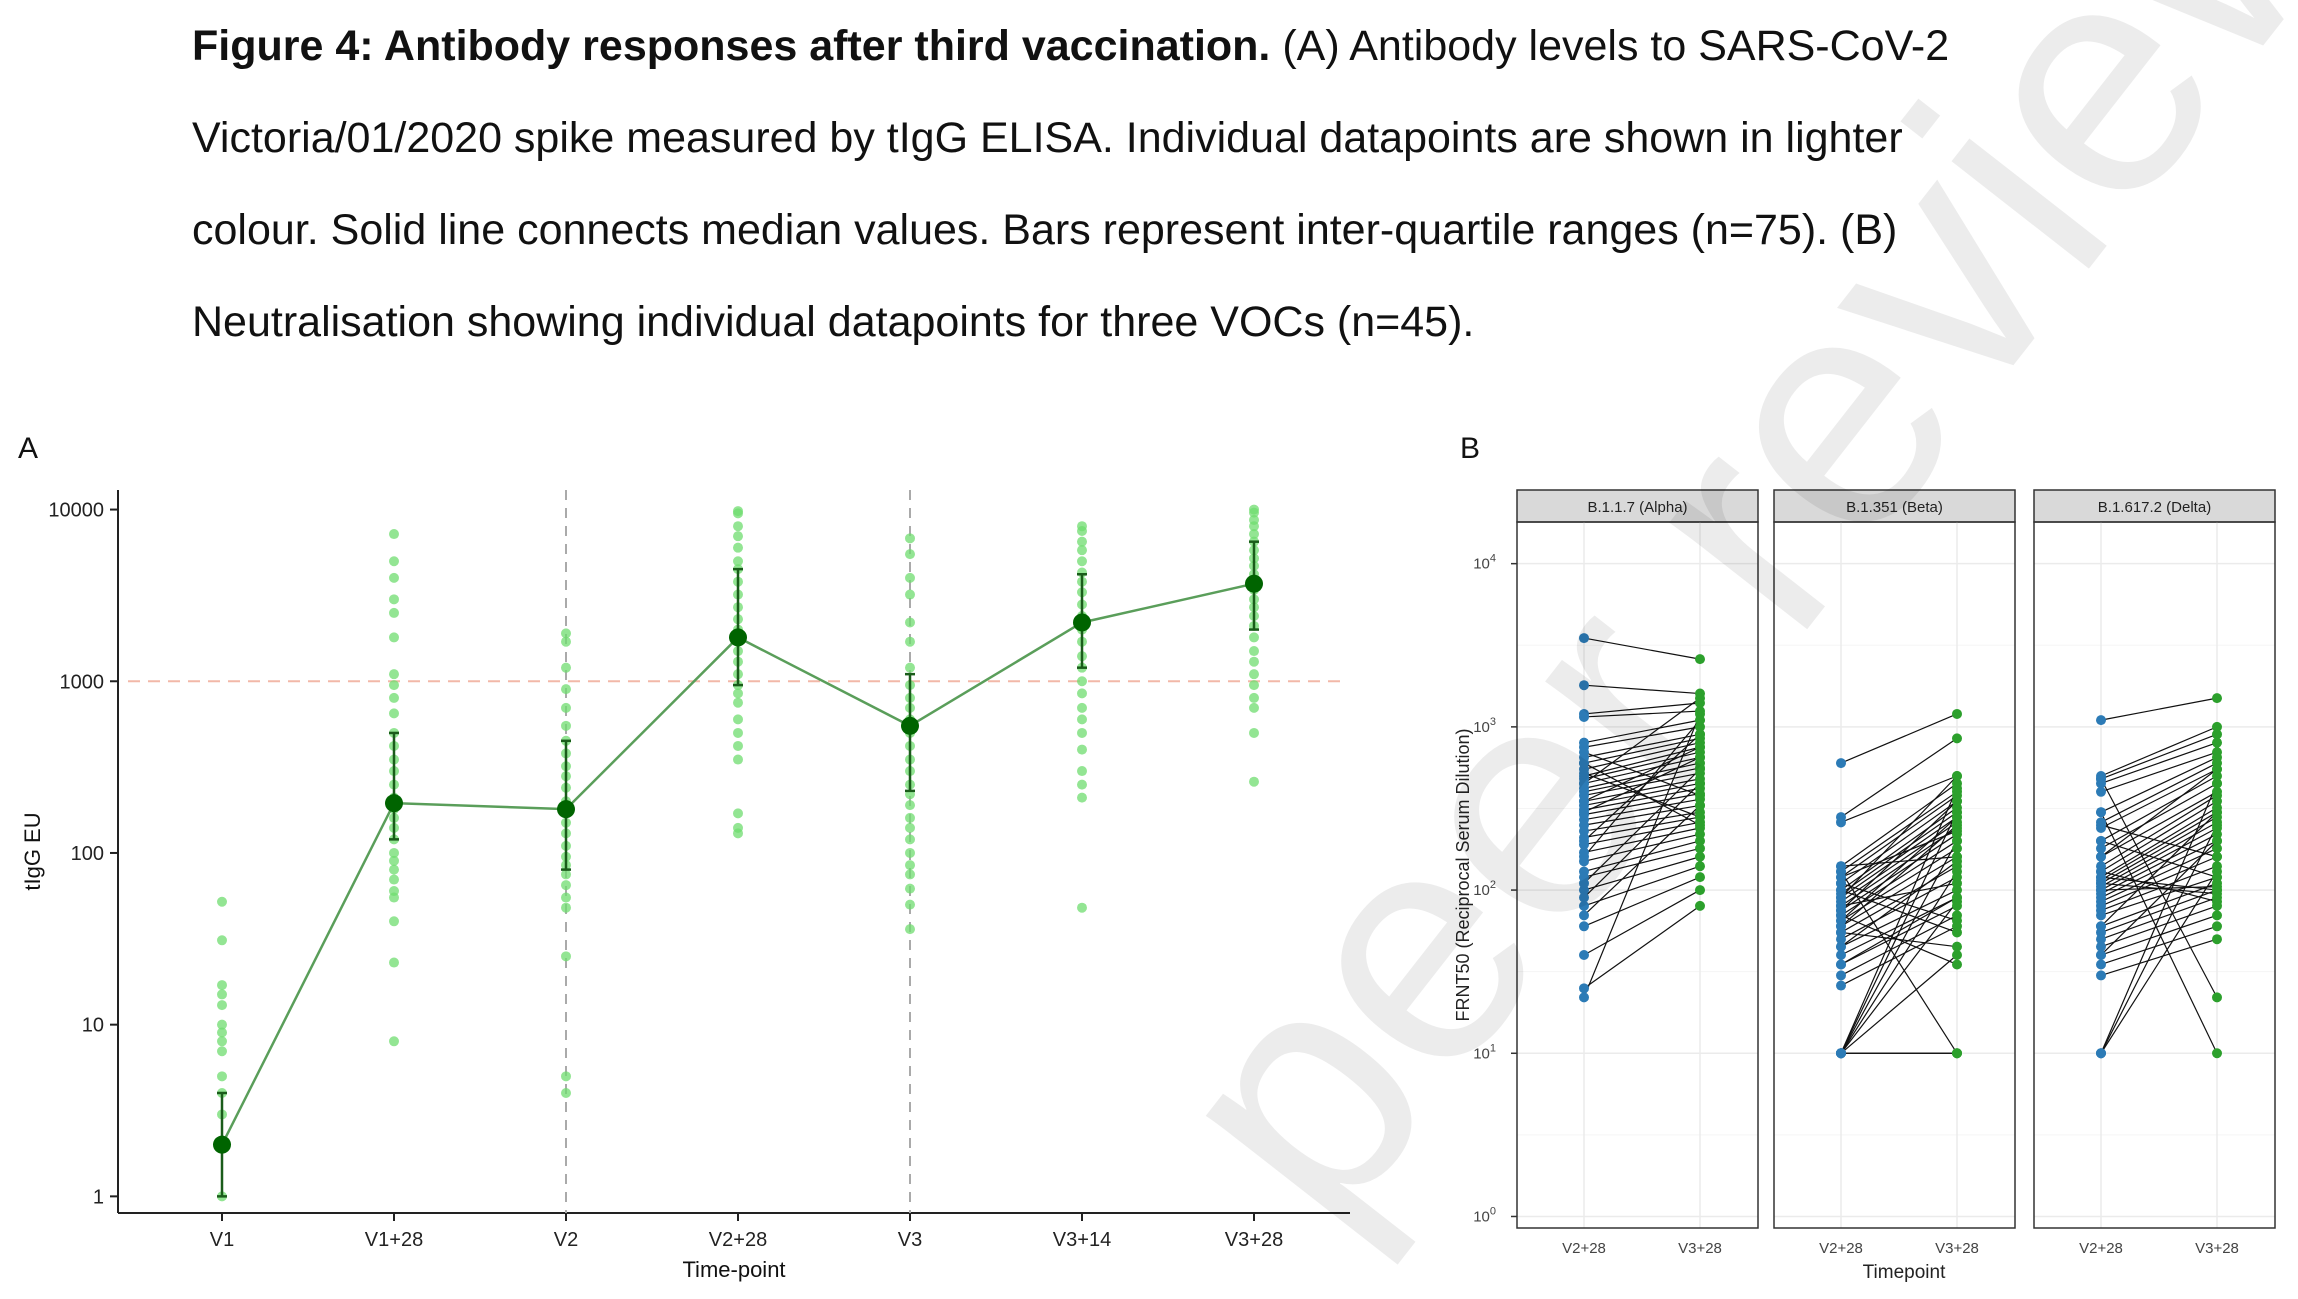 The image size is (2298, 1299). What do you see at coordinates (98, 1197) in the screenshot?
I see `y-tick-label: 1` at bounding box center [98, 1197].